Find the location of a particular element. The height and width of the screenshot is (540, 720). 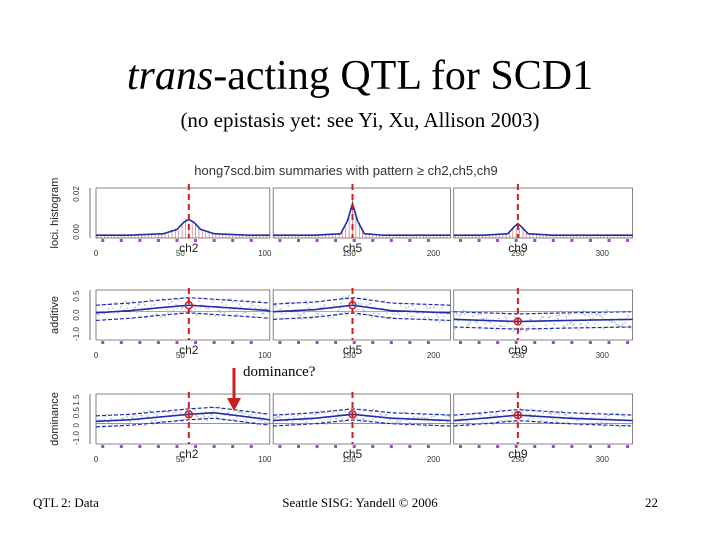

x-tick-label: 200 is located at coordinates (434, 355).